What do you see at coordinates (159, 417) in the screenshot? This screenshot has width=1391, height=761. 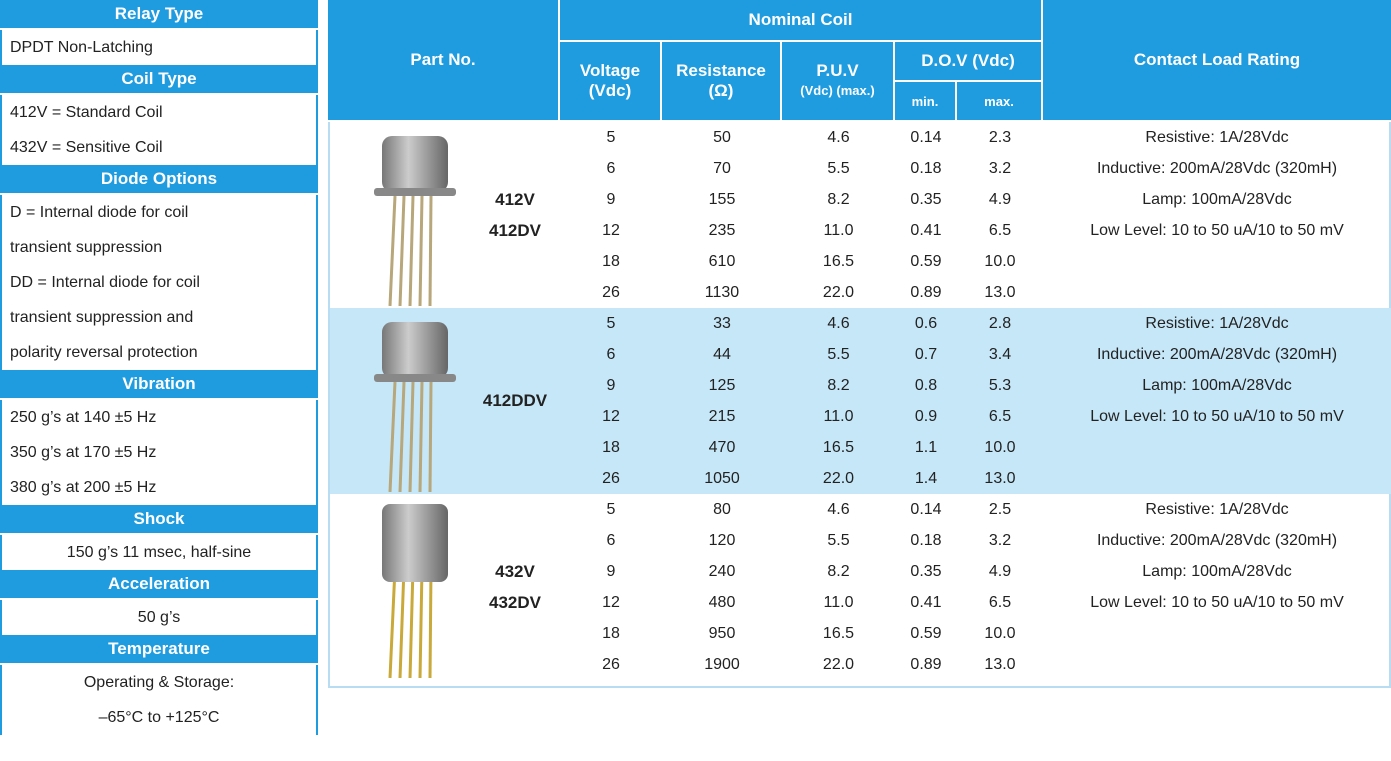 I see `section-line: 250 g’s at 140 ±5 Hz` at bounding box center [159, 417].